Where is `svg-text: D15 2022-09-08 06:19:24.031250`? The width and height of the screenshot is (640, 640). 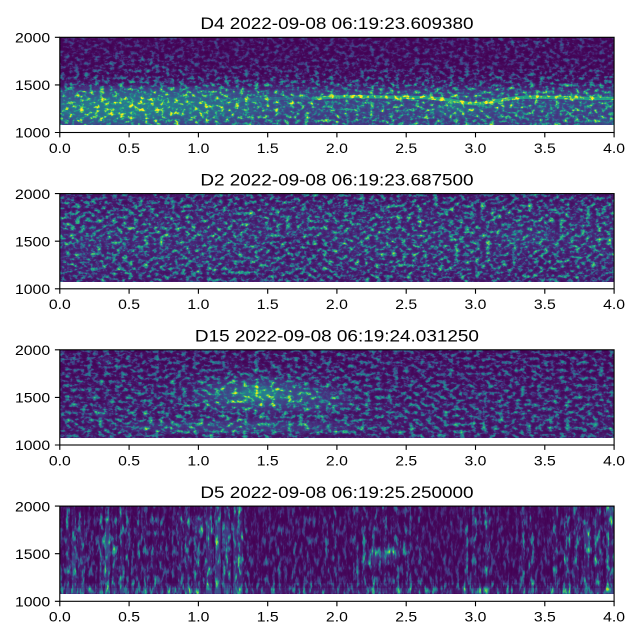 svg-text: D15 2022-09-08 06:19:24.031250 is located at coordinates (337, 336).